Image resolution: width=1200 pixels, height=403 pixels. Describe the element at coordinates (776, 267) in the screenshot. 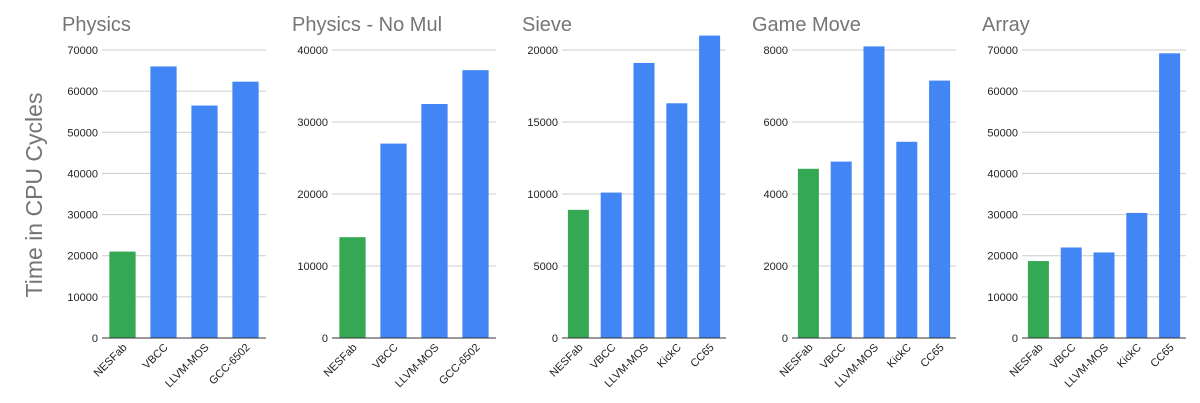

I see `y-tick-label: 2000` at that location.